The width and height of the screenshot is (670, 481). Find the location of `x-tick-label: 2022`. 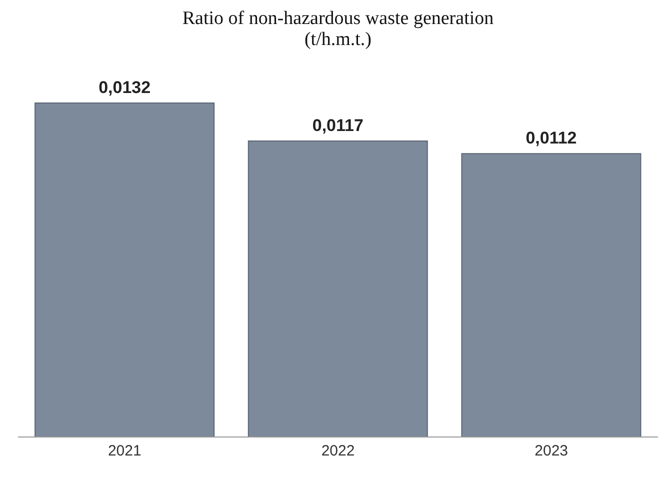

x-tick-label: 2022 is located at coordinates (338, 451).